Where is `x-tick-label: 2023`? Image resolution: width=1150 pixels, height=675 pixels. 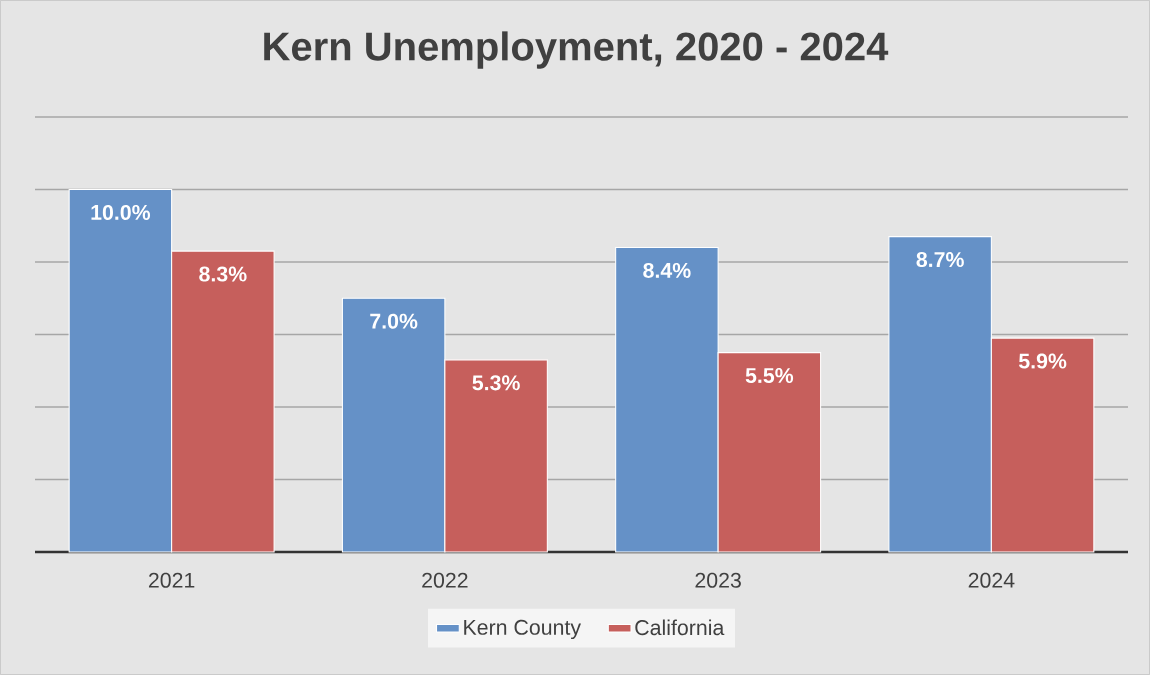
x-tick-label: 2023 is located at coordinates (718, 580).